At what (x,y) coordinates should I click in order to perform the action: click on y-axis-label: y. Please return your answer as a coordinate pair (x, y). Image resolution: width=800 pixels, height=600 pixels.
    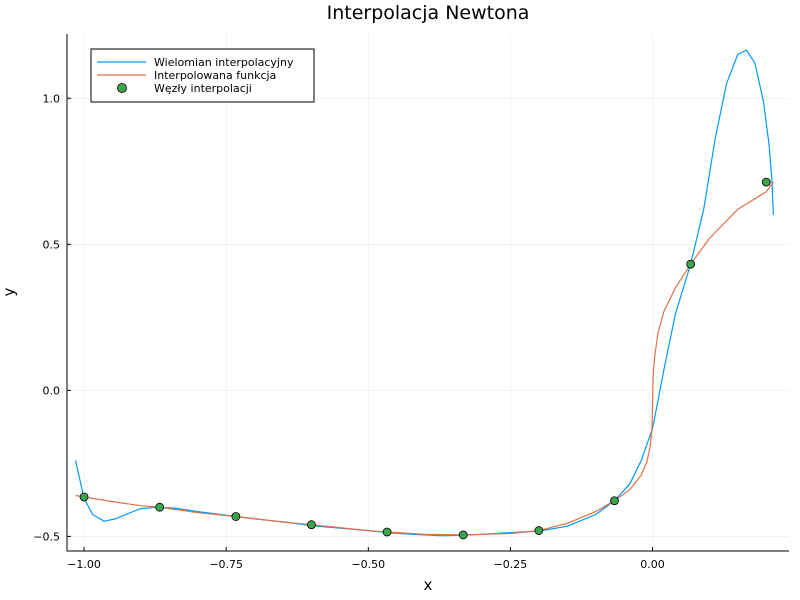
    Looking at the image, I should click on (9, 291).